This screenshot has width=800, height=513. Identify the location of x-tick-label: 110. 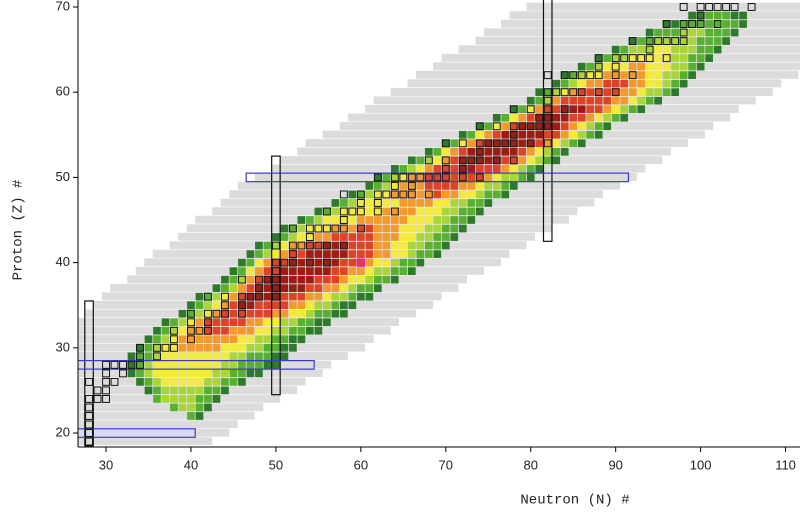
(785, 464).